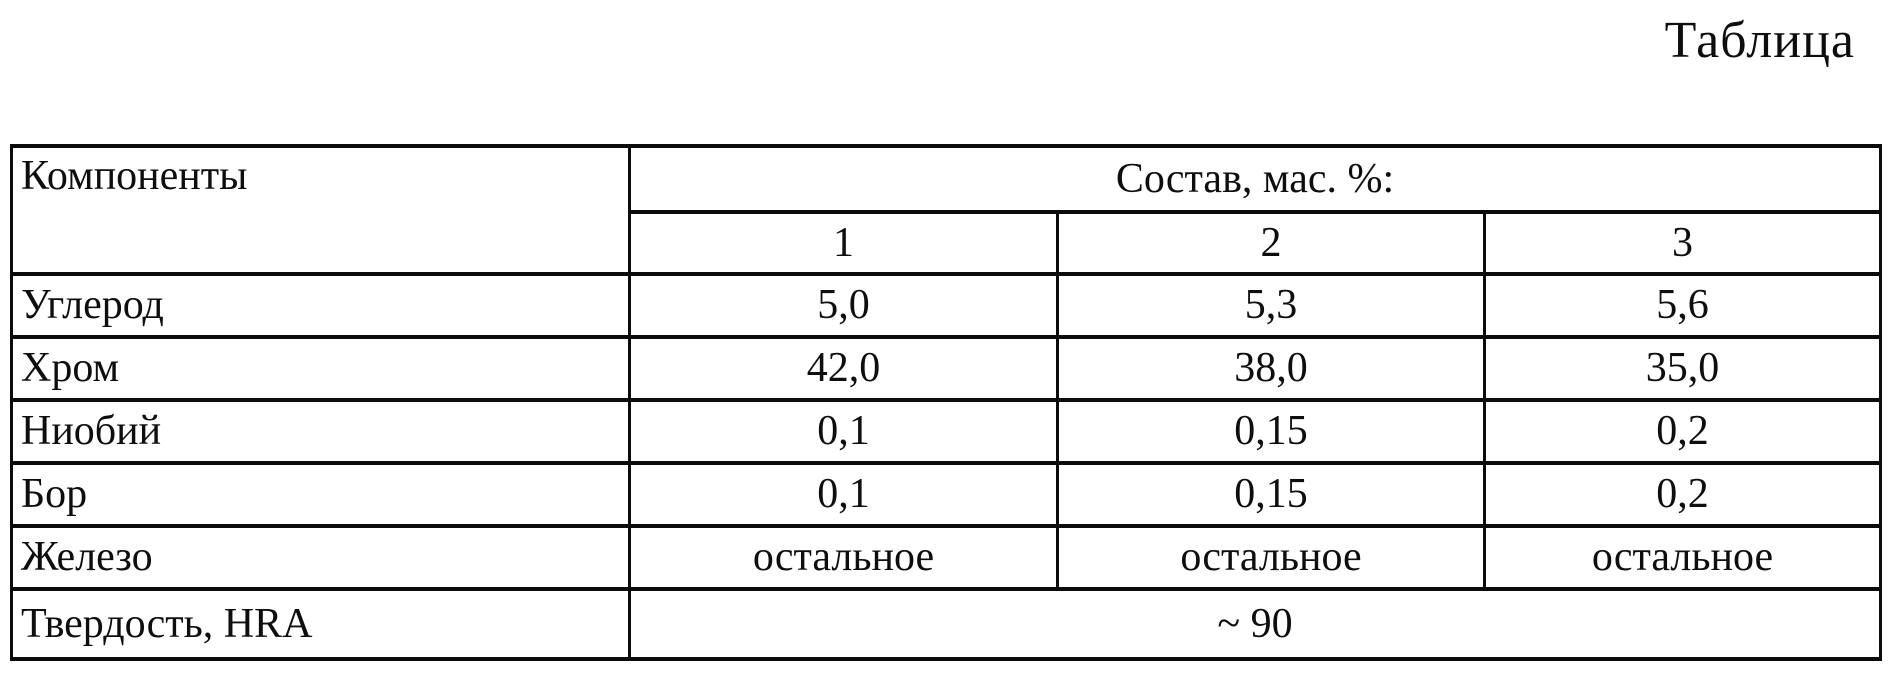 The height and width of the screenshot is (678, 1889). What do you see at coordinates (320, 210) in the screenshot?
I see `corner-header-cell: Компоненты` at bounding box center [320, 210].